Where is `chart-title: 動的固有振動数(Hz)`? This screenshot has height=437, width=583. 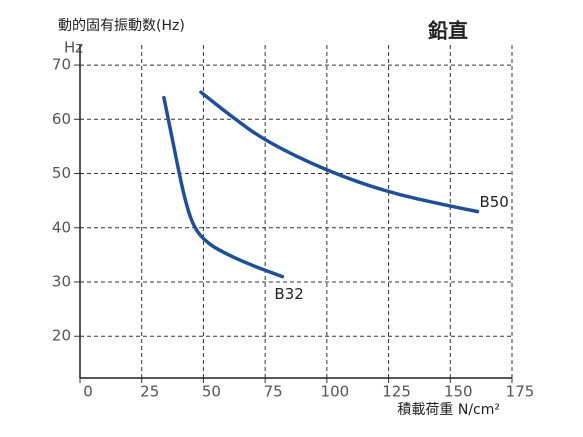 chart-title: 動的固有振動数(Hz) is located at coordinates (121, 26).